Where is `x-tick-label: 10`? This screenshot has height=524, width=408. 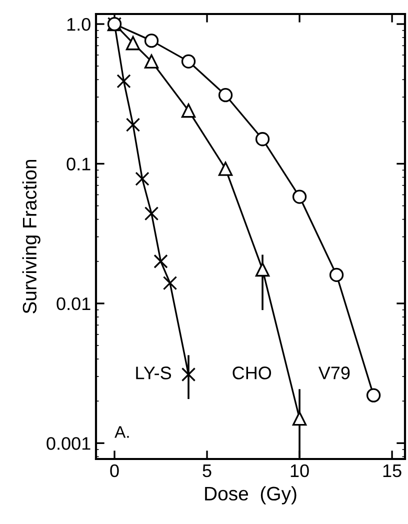
x-tick-label: 10 is located at coordinates (299, 471).